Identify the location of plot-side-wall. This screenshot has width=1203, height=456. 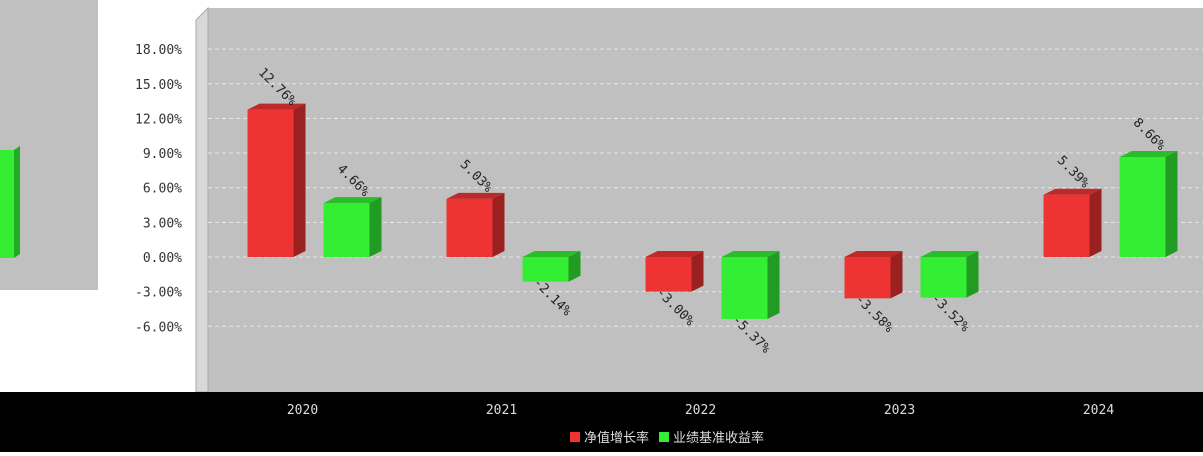
(202, 199).